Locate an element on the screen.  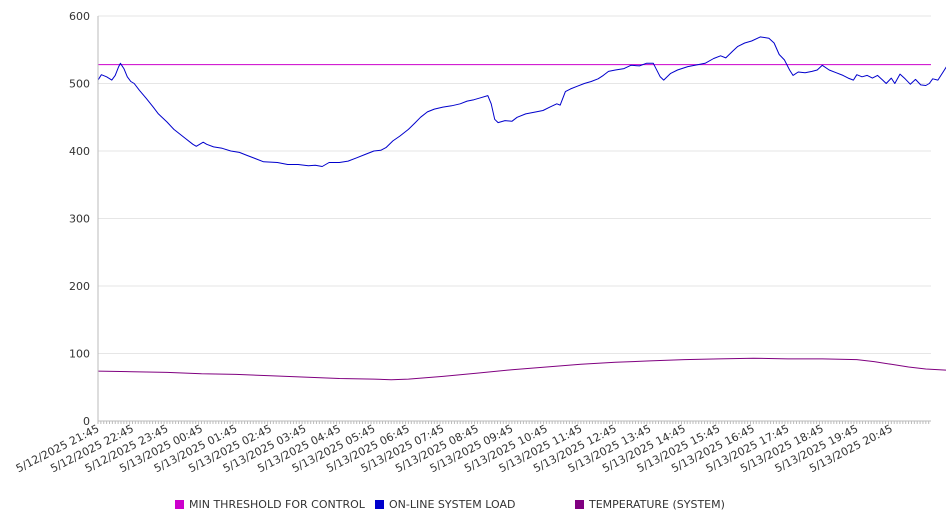
y-tick-label-200: 200 is located at coordinates (79, 286).